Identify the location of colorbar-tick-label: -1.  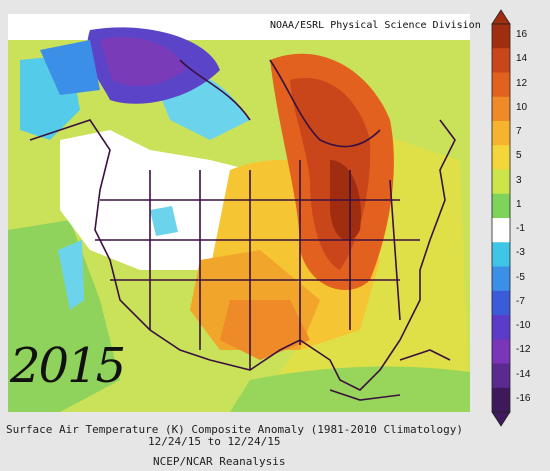
(520, 229).